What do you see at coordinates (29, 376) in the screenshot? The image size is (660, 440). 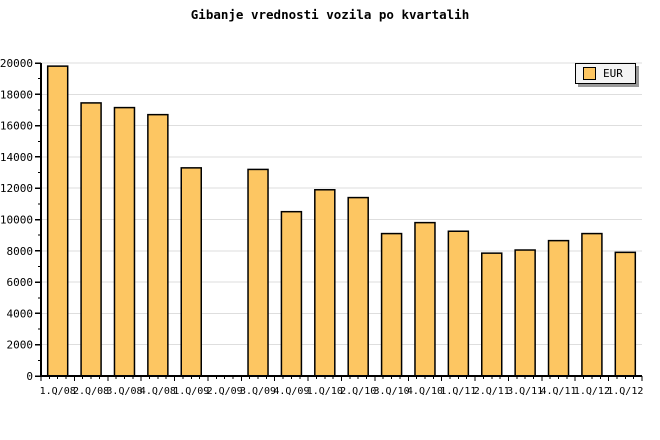 I see `y-tick-label: 0` at bounding box center [29, 376].